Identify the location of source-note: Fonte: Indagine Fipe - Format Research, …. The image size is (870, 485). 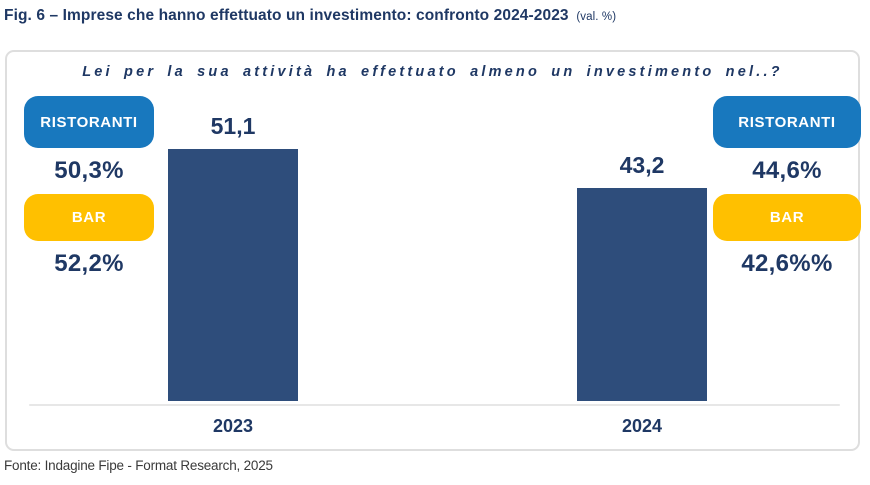
(138, 465).